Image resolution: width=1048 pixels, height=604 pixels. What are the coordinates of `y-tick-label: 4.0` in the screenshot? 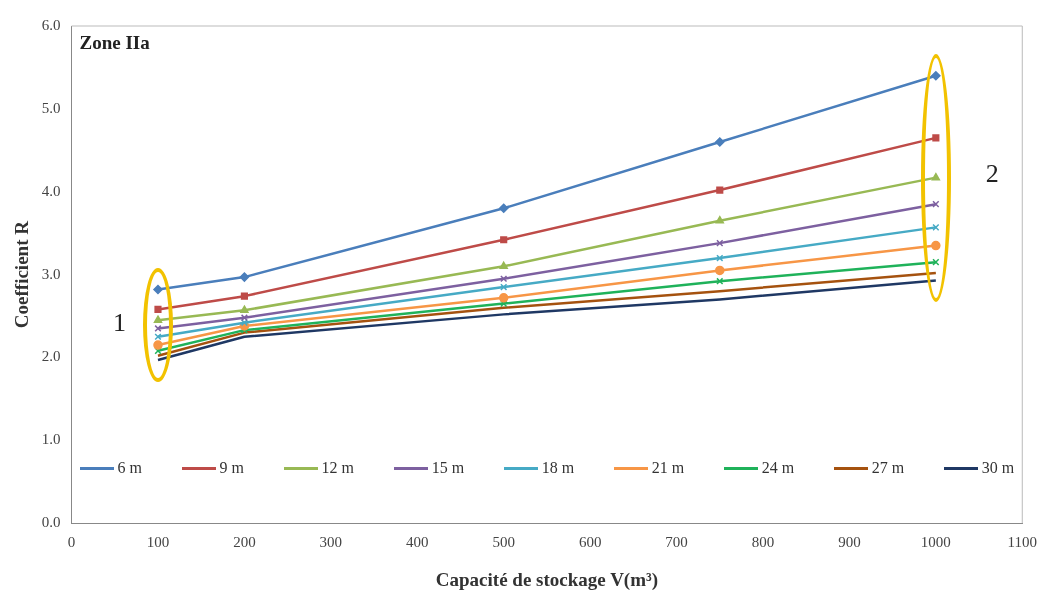 It's located at (51, 190).